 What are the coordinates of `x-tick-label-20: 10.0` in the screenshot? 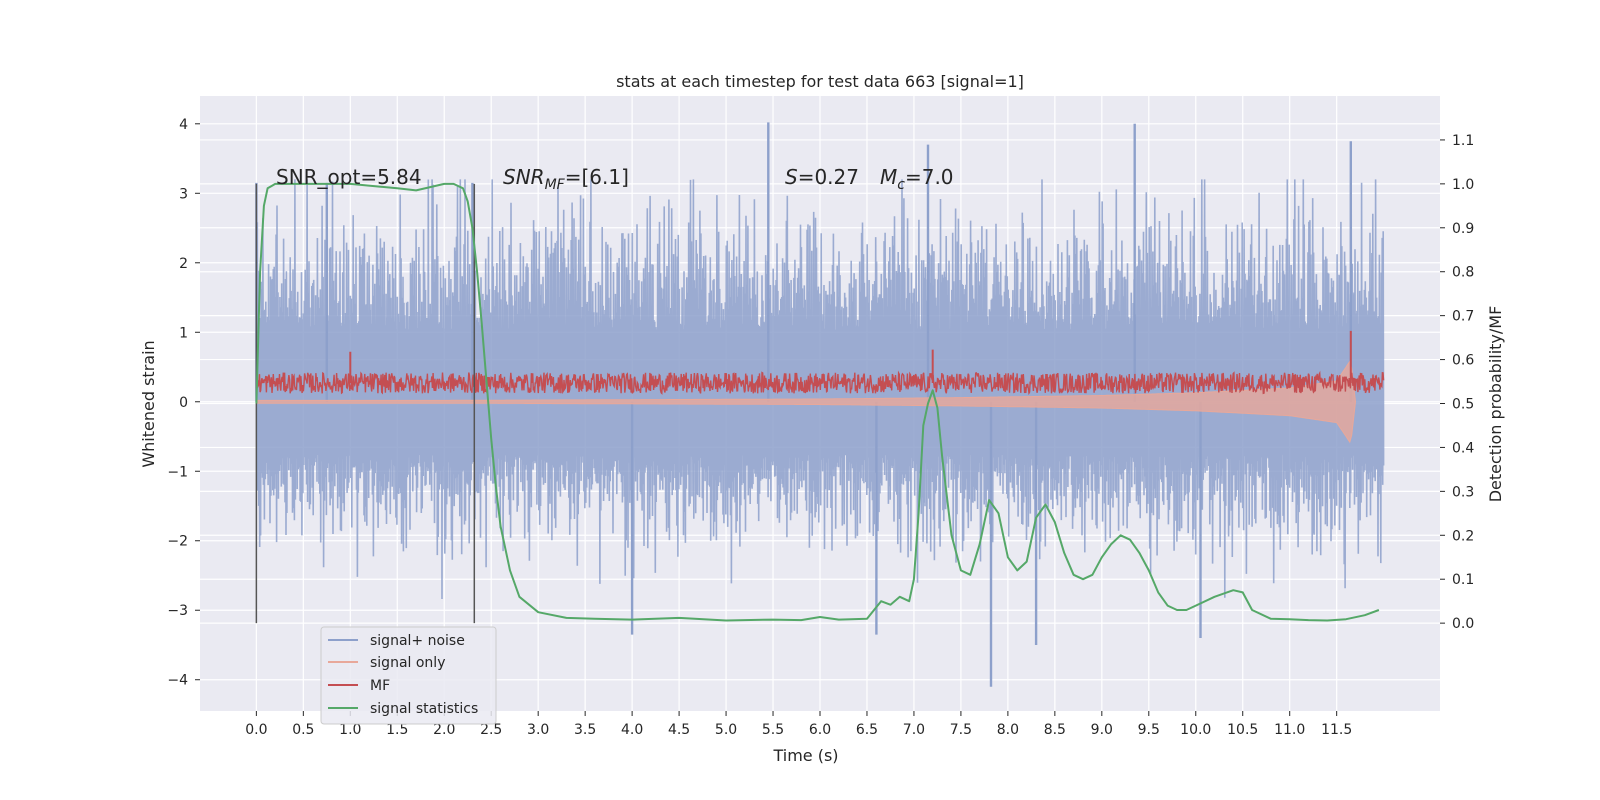 It's located at (1195, 730).